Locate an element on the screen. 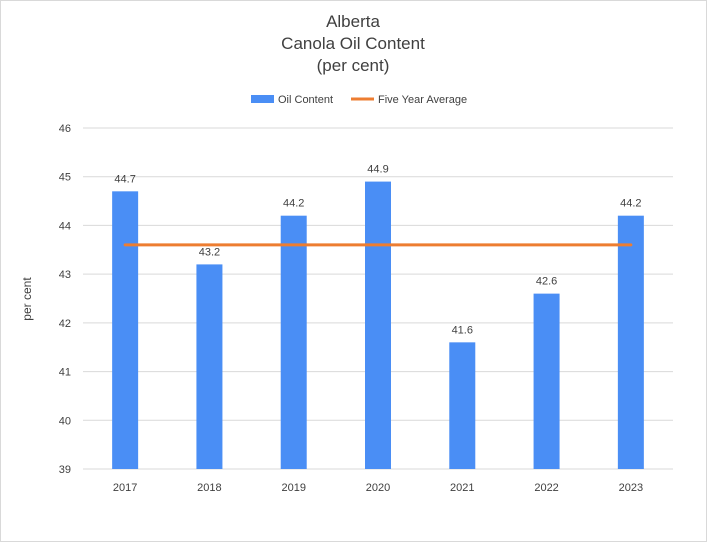 The image size is (707, 546). data-label-2020: 44.9 is located at coordinates (377, 170).